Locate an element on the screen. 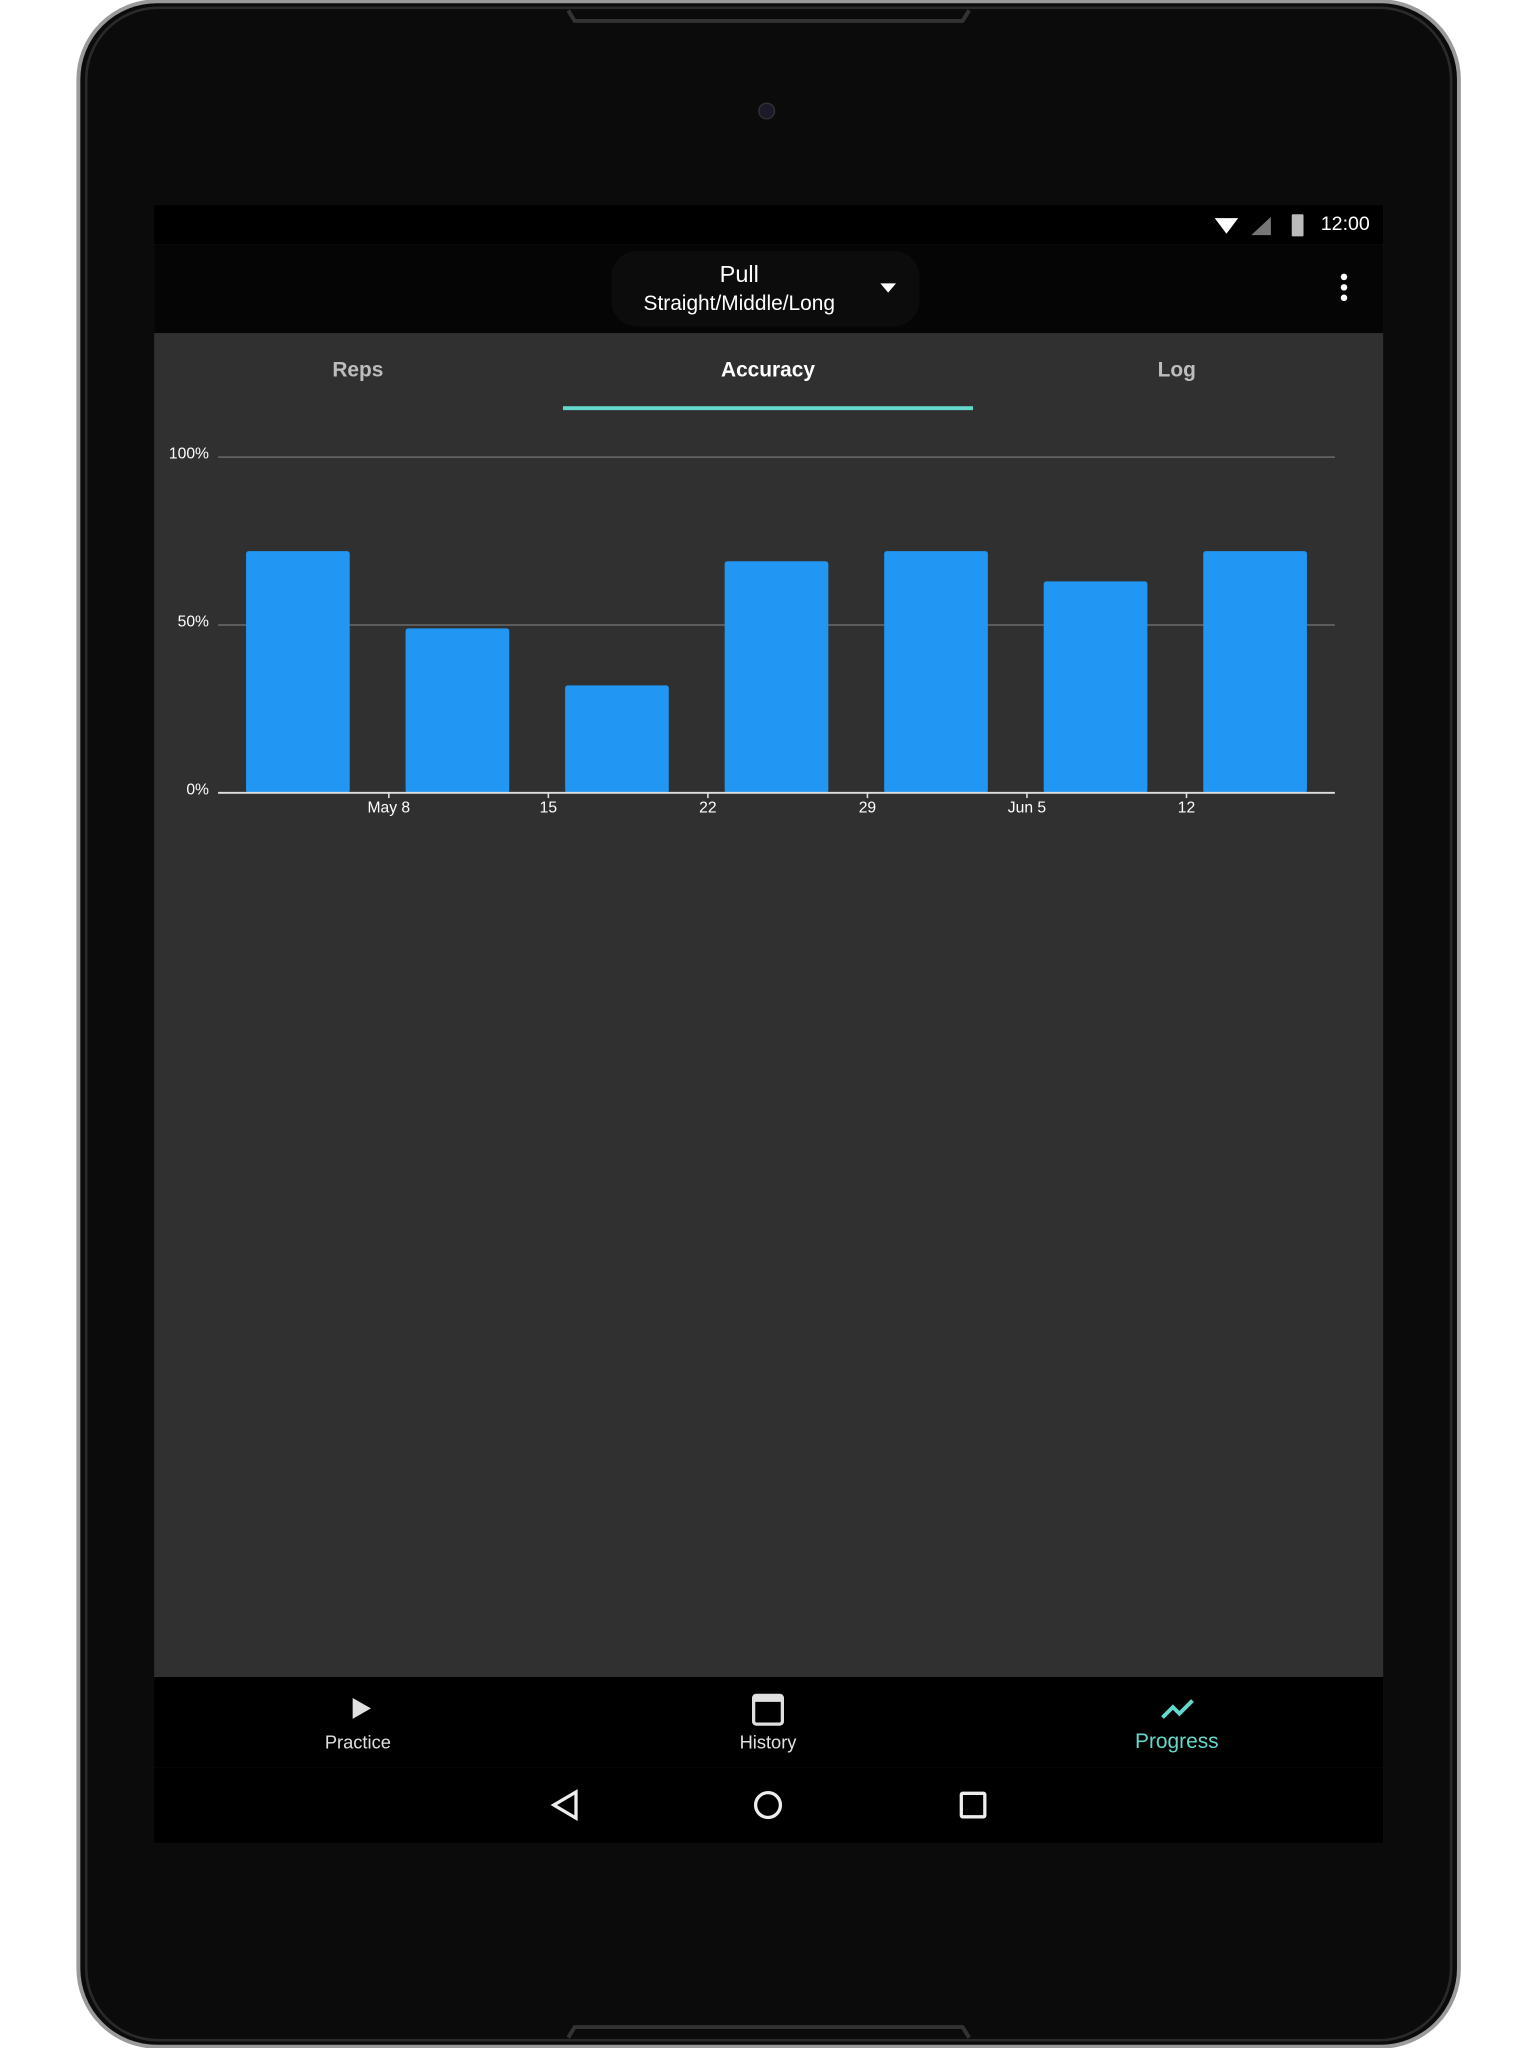  home-button is located at coordinates (768, 1805).